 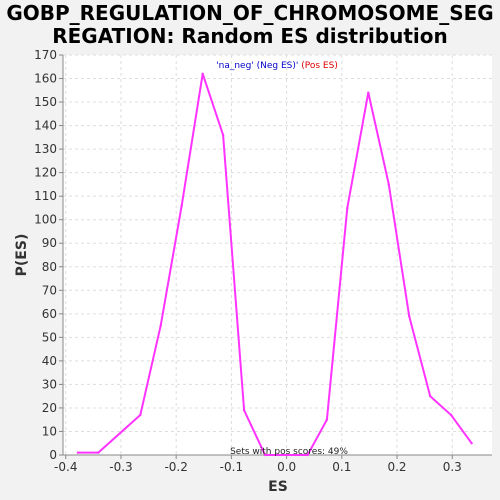 I want to click on x-tick-label: 0.3, so click(x=452, y=467).